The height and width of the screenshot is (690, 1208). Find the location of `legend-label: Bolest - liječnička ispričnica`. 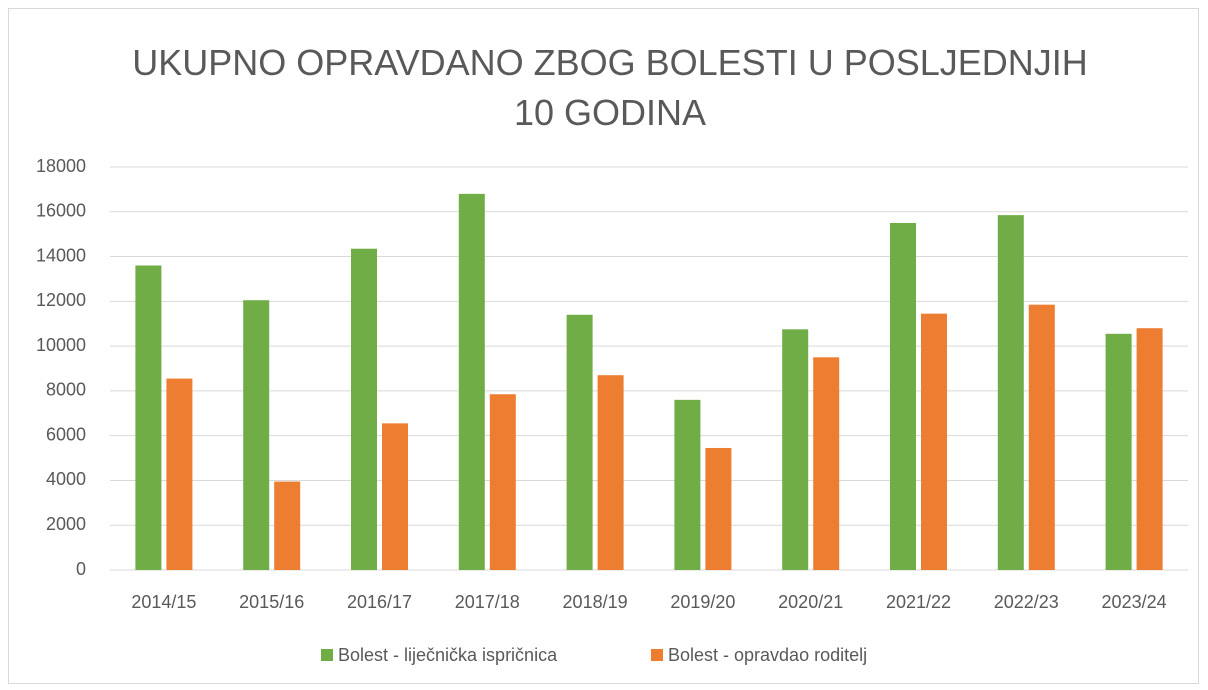

legend-label: Bolest - liječnička ispričnica is located at coordinates (448, 655).